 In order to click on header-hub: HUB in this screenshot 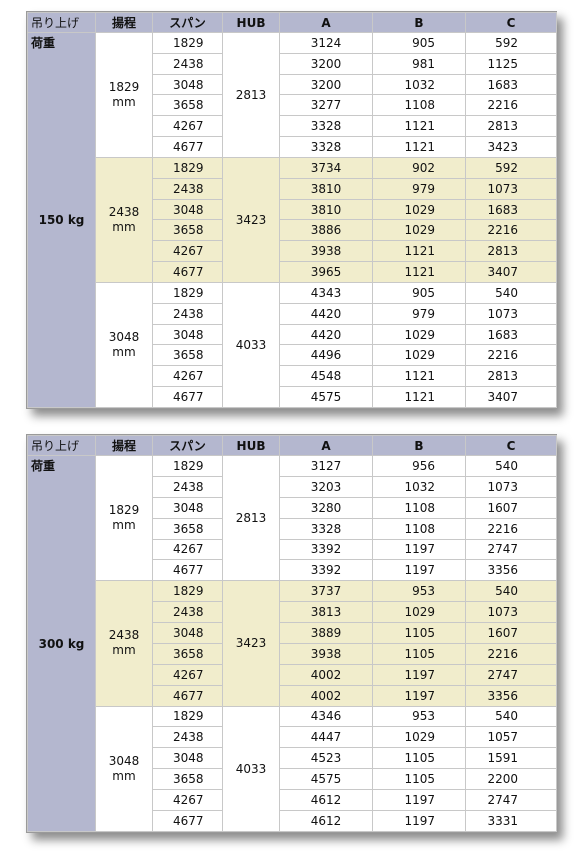, I will do `click(251, 445)`.